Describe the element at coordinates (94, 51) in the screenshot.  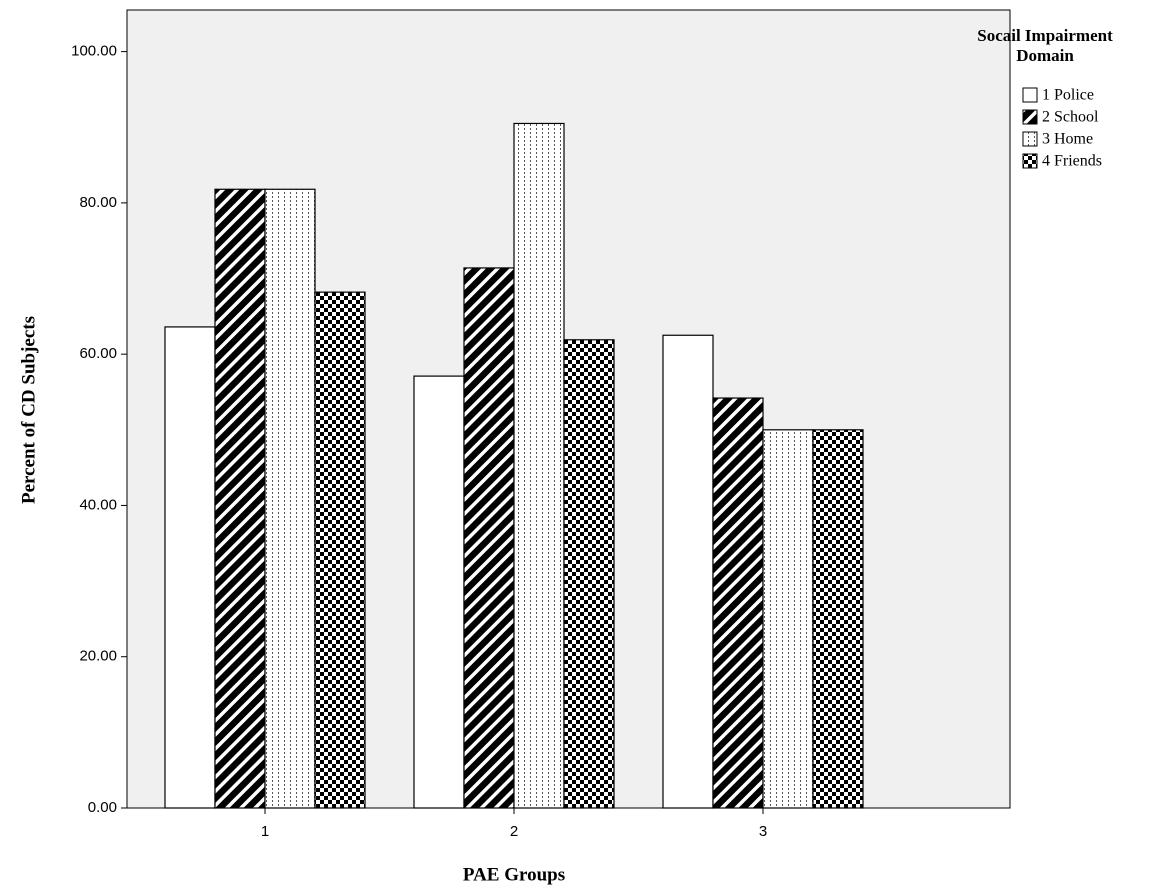
I see `y-tick-label: 100.00` at that location.